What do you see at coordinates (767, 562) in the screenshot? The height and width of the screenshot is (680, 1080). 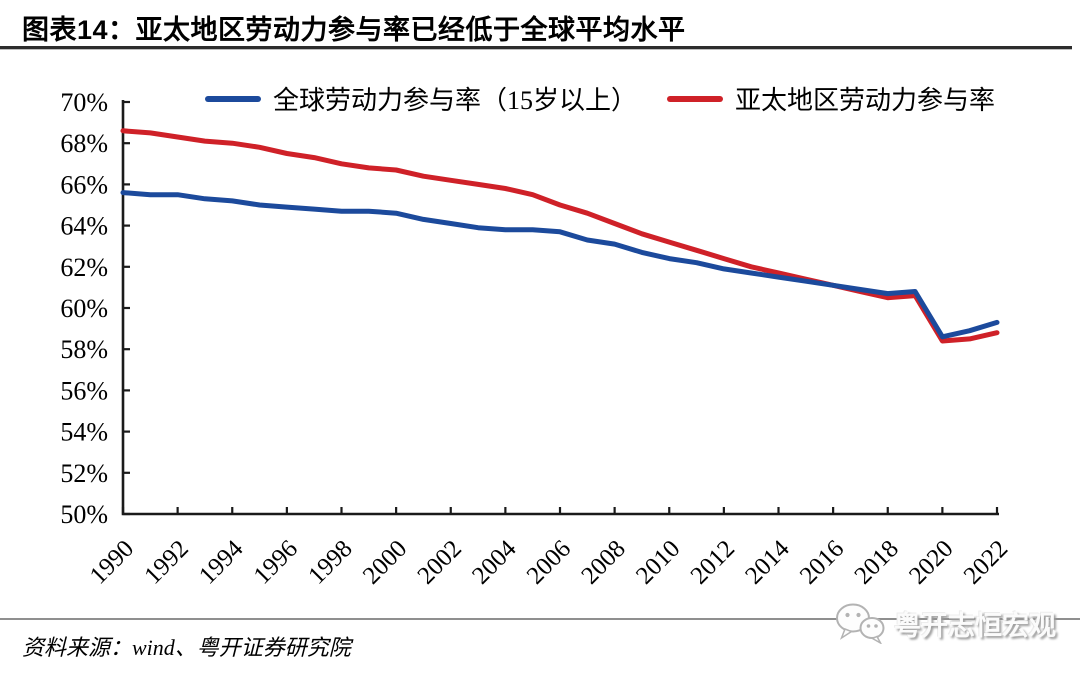 I see `svg-text: 2014` at bounding box center [767, 562].